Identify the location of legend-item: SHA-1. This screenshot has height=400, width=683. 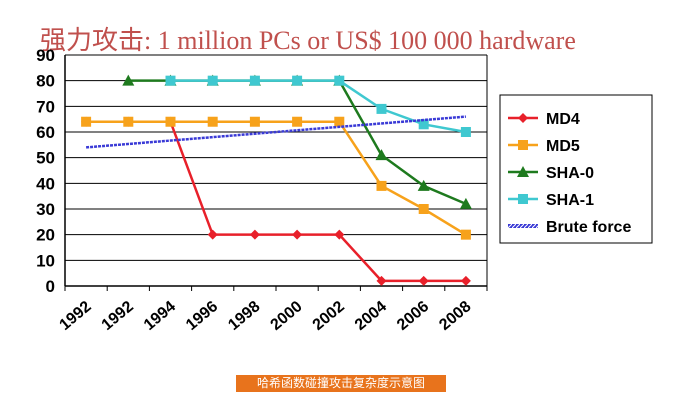
(551, 200).